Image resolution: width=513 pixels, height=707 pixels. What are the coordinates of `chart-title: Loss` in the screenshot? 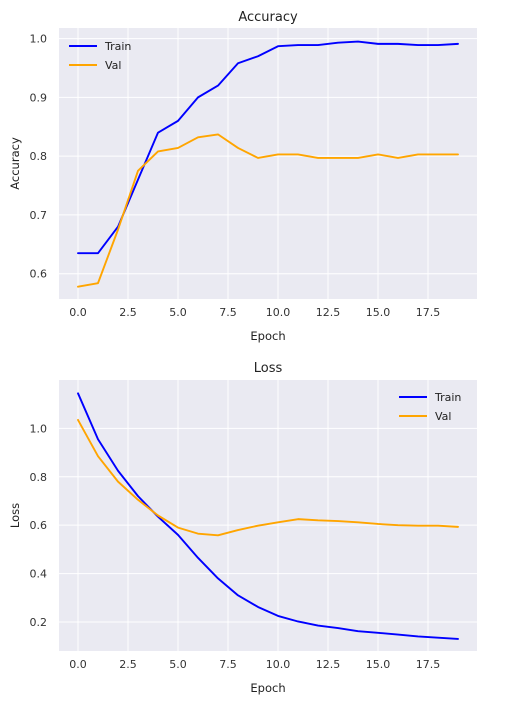 It's located at (268, 368).